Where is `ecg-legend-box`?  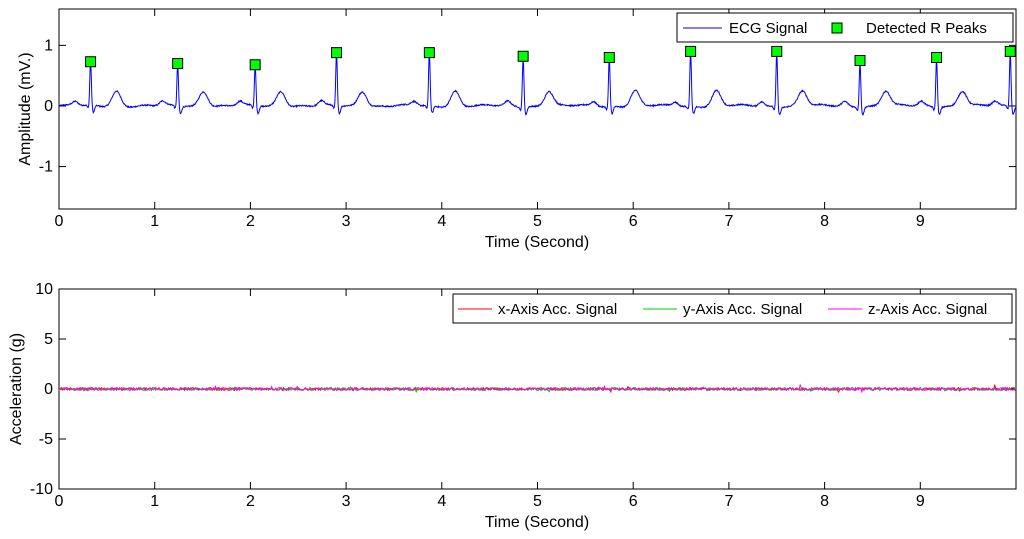 ecg-legend-box is located at coordinates (845, 27).